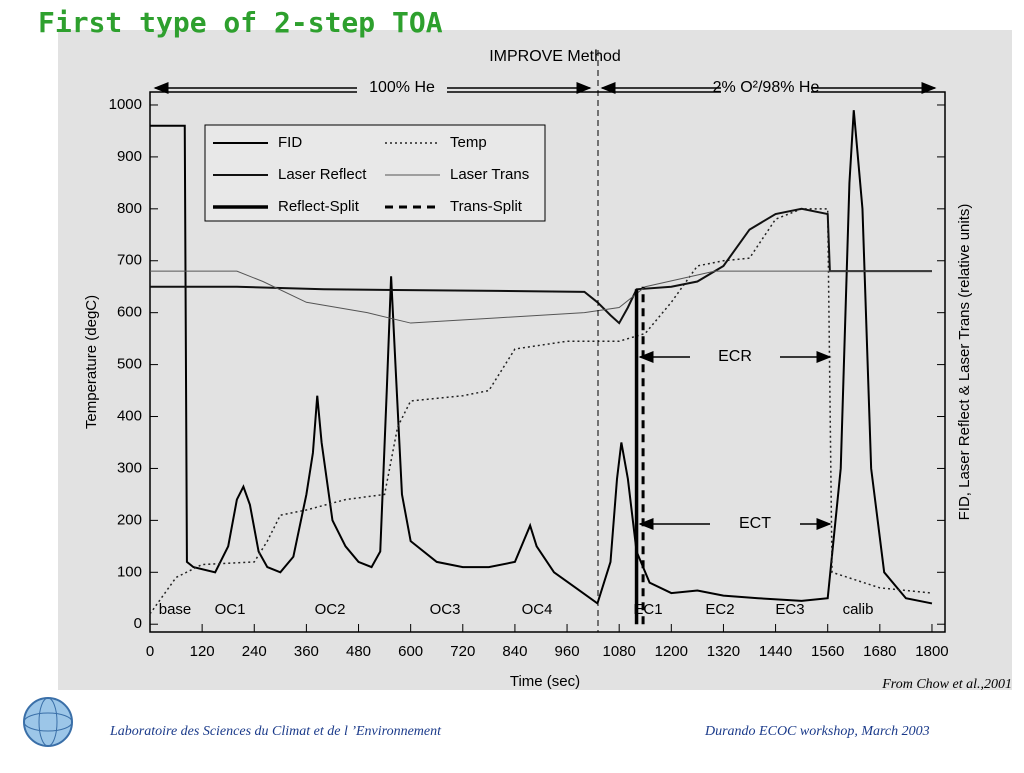  Describe the element at coordinates (537, 609) in the screenshot. I see `phase-label: OC4` at that location.